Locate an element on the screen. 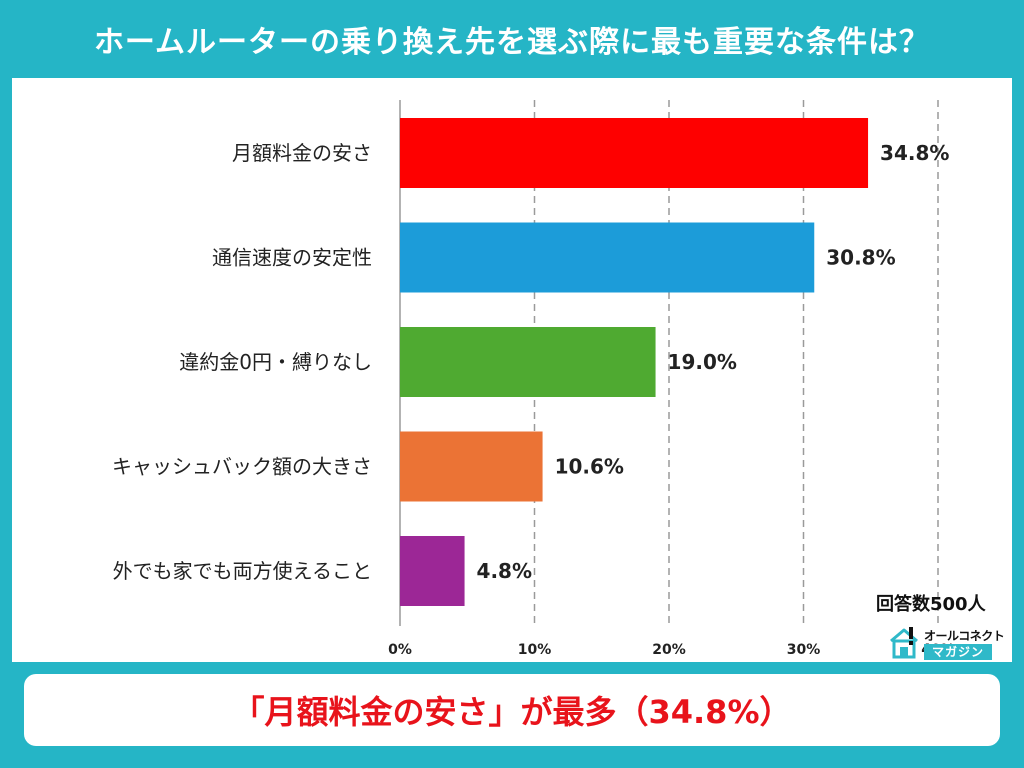 This screenshot has height=768, width=1024. value-label: 34.8% is located at coordinates (914, 153).